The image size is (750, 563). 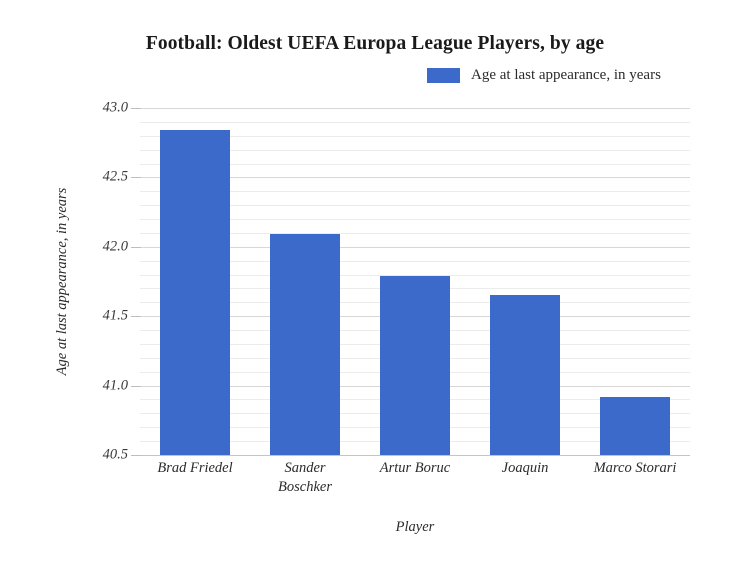 I want to click on y-tick-label-41.5: 41.5, so click(x=115, y=315).